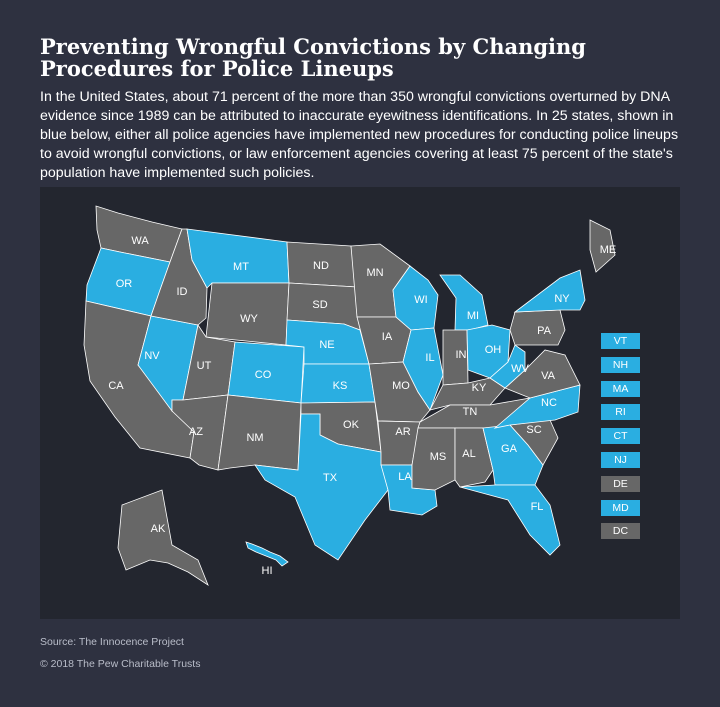 This screenshot has height=707, width=720. Describe the element at coordinates (402, 432) in the screenshot. I see `state-label-ar: AR` at that location.